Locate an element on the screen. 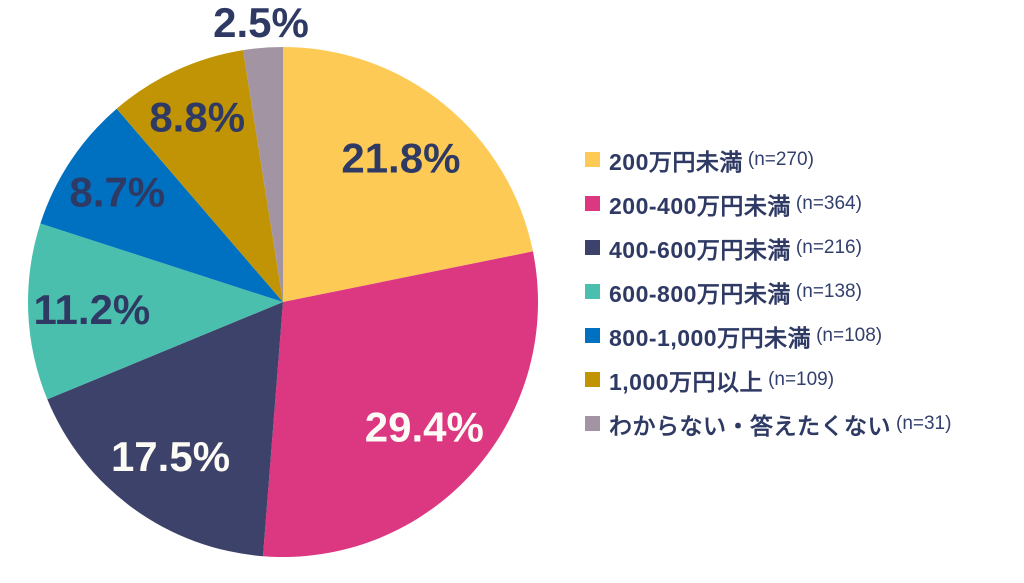 The height and width of the screenshot is (583, 1024). legend-item-6: わからない・答えたくない (n=31) is located at coordinates (768, 424).